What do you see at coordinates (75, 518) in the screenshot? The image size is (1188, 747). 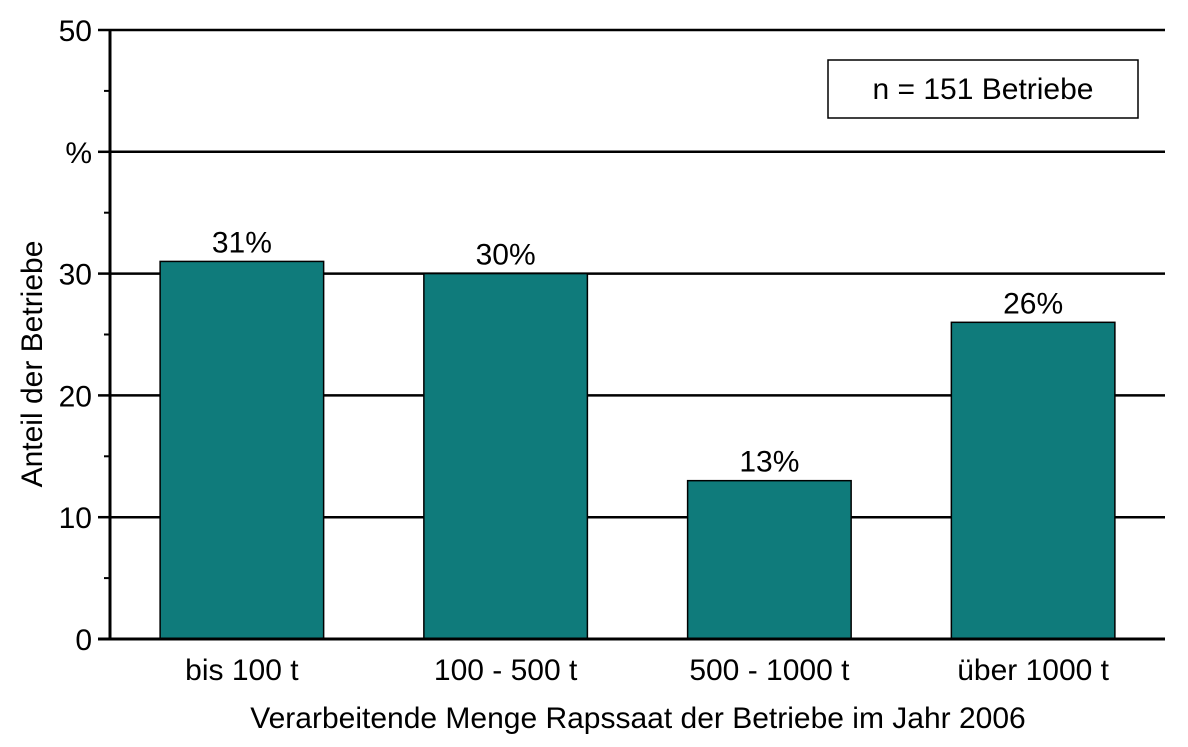 I see `y-tick-label: 10` at bounding box center [75, 518].